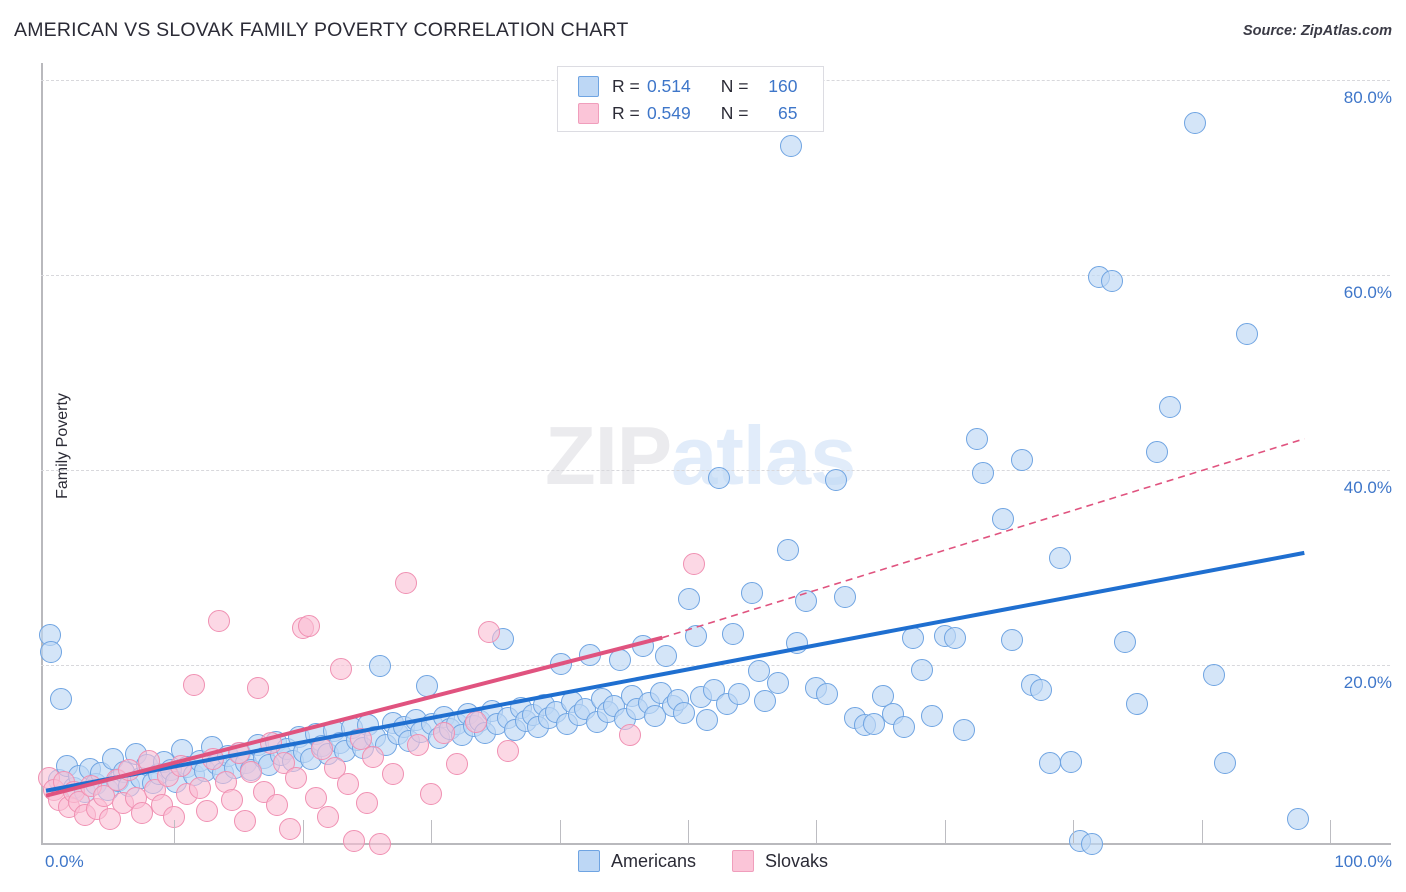  What do you see at coordinates (668, 85) in the screenshot?
I see `americans-r-value: 0.514` at bounding box center [668, 85].